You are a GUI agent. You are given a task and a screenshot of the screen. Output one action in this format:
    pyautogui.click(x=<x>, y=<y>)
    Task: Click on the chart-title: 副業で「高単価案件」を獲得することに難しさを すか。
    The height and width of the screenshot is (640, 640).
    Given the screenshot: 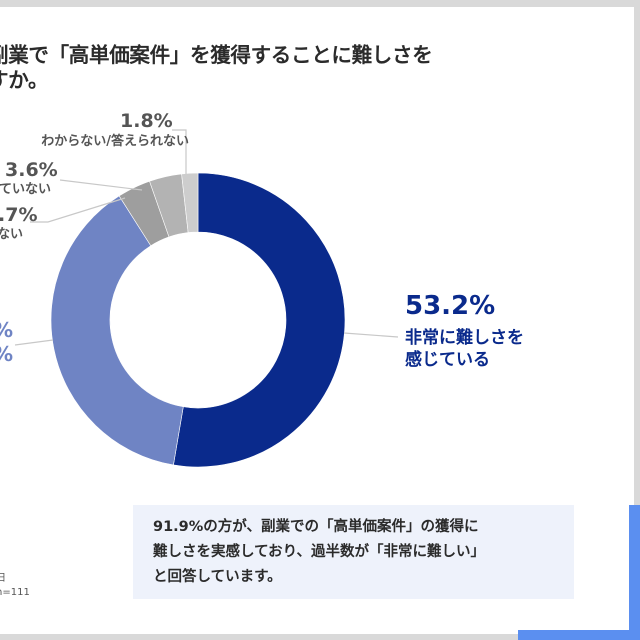 What is the action you would take?
    pyautogui.click(x=224, y=68)
    